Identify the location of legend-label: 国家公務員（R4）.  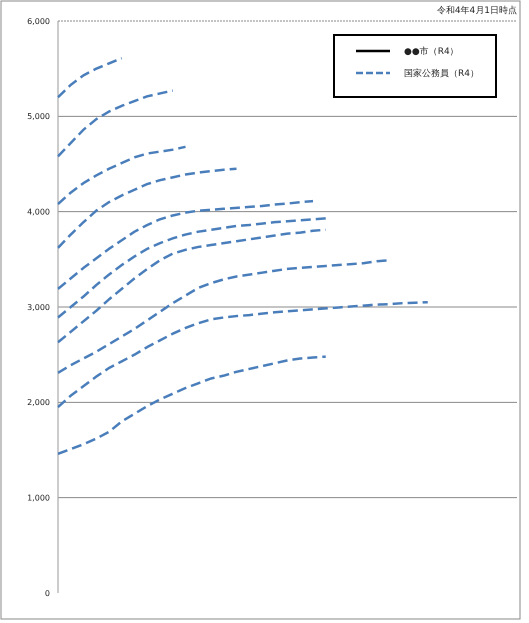
(441, 74).